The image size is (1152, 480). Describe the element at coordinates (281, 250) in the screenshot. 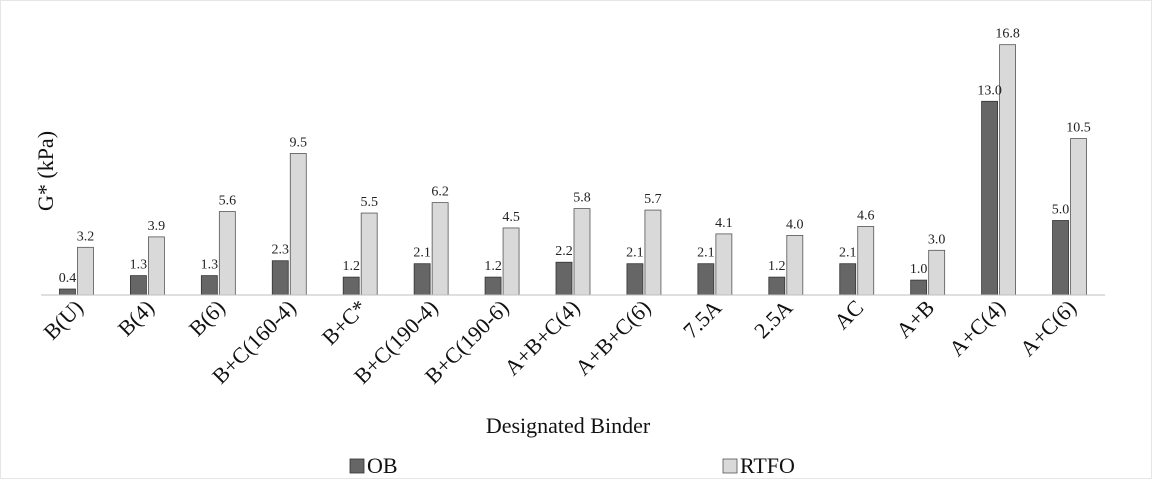

I see `value-label-ob-3: 2.3` at that location.